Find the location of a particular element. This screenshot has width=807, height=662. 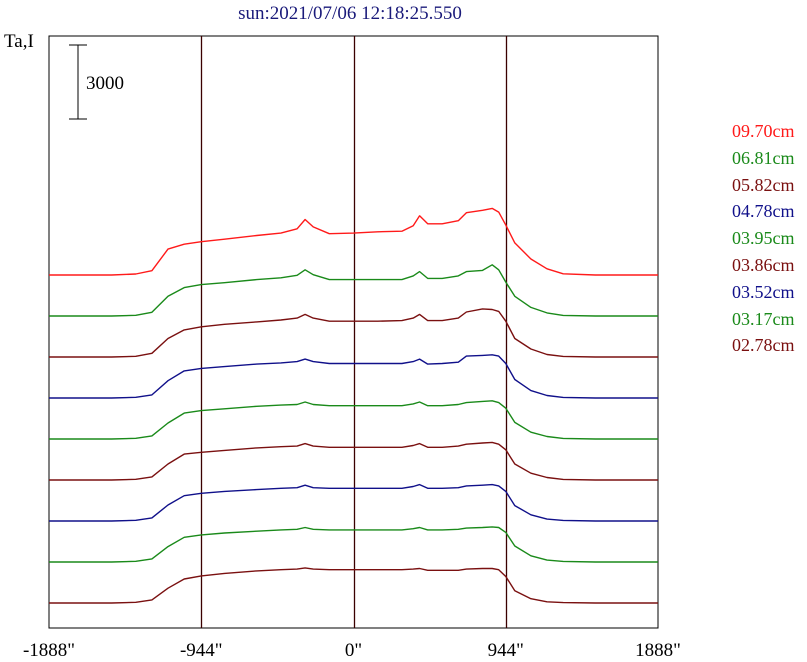

series-line-09.70cm is located at coordinates (353, 241).